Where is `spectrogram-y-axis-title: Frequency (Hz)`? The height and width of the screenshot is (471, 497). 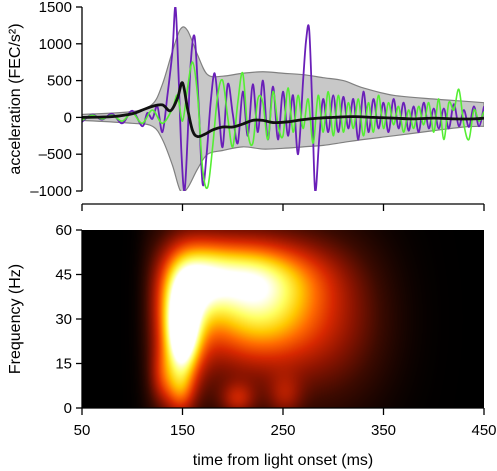
spectrogram-y-axis-title: Frequency (Hz) is located at coordinates (15, 319).